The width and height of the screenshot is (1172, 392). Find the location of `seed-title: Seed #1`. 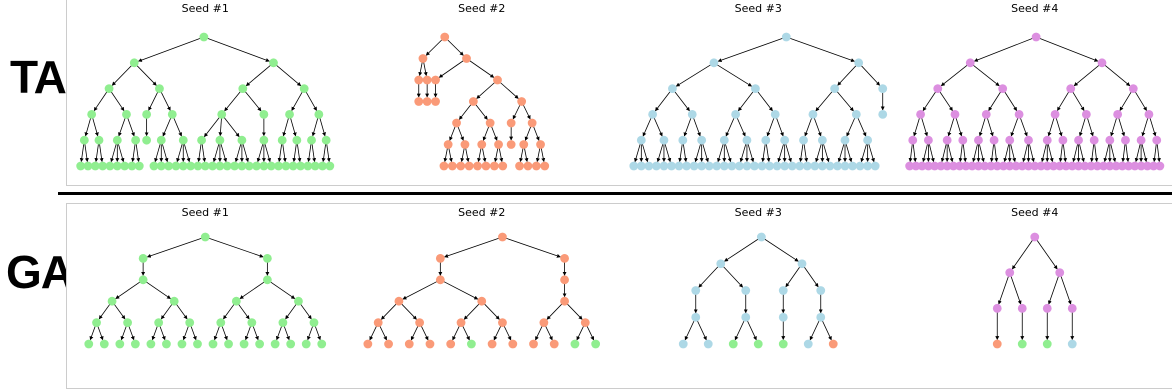

seed-title: Seed #1 is located at coordinates (205, 8).